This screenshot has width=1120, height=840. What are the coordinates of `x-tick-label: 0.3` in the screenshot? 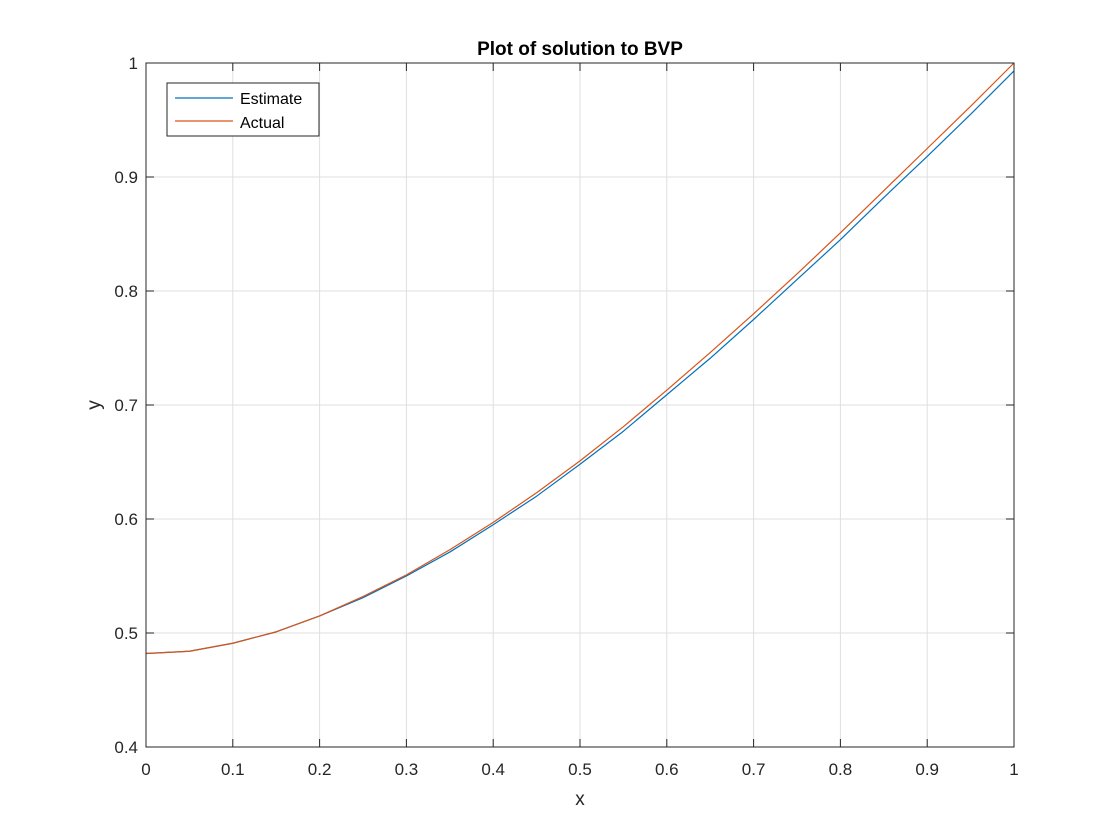 It's located at (407, 769).